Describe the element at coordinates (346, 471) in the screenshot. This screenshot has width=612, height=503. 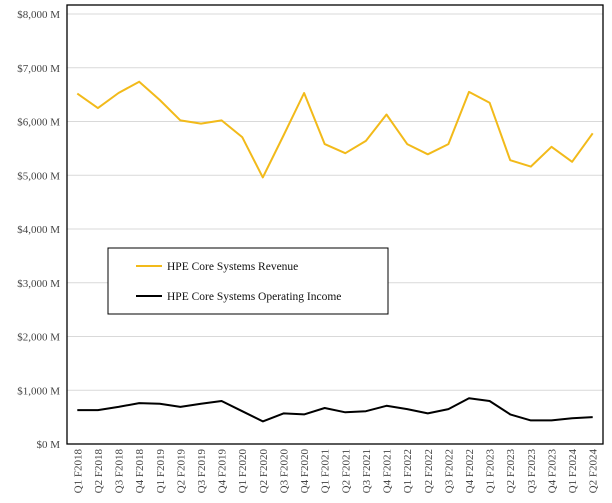
I see `x-tick-label: Q2 F2021` at that location.